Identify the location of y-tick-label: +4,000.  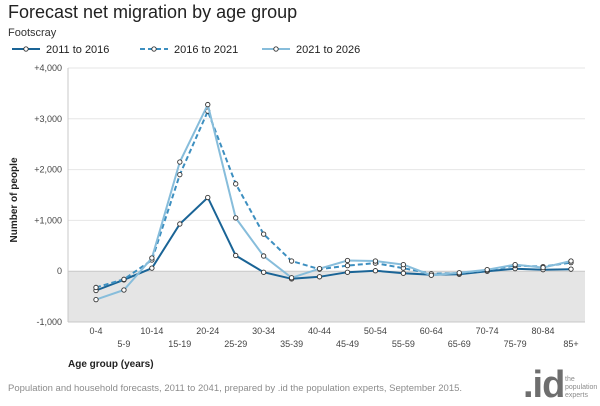
(48, 68).